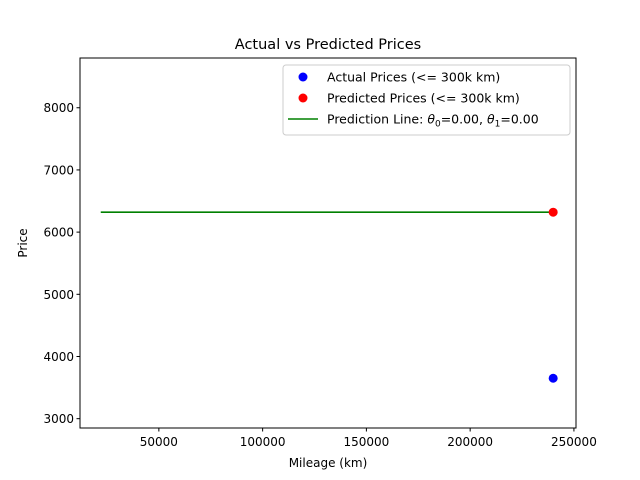 This screenshot has height=480, width=640. I want to click on y-axis-ticks: 3000 4000 5000 6000 7000 8000, so click(61, 263).